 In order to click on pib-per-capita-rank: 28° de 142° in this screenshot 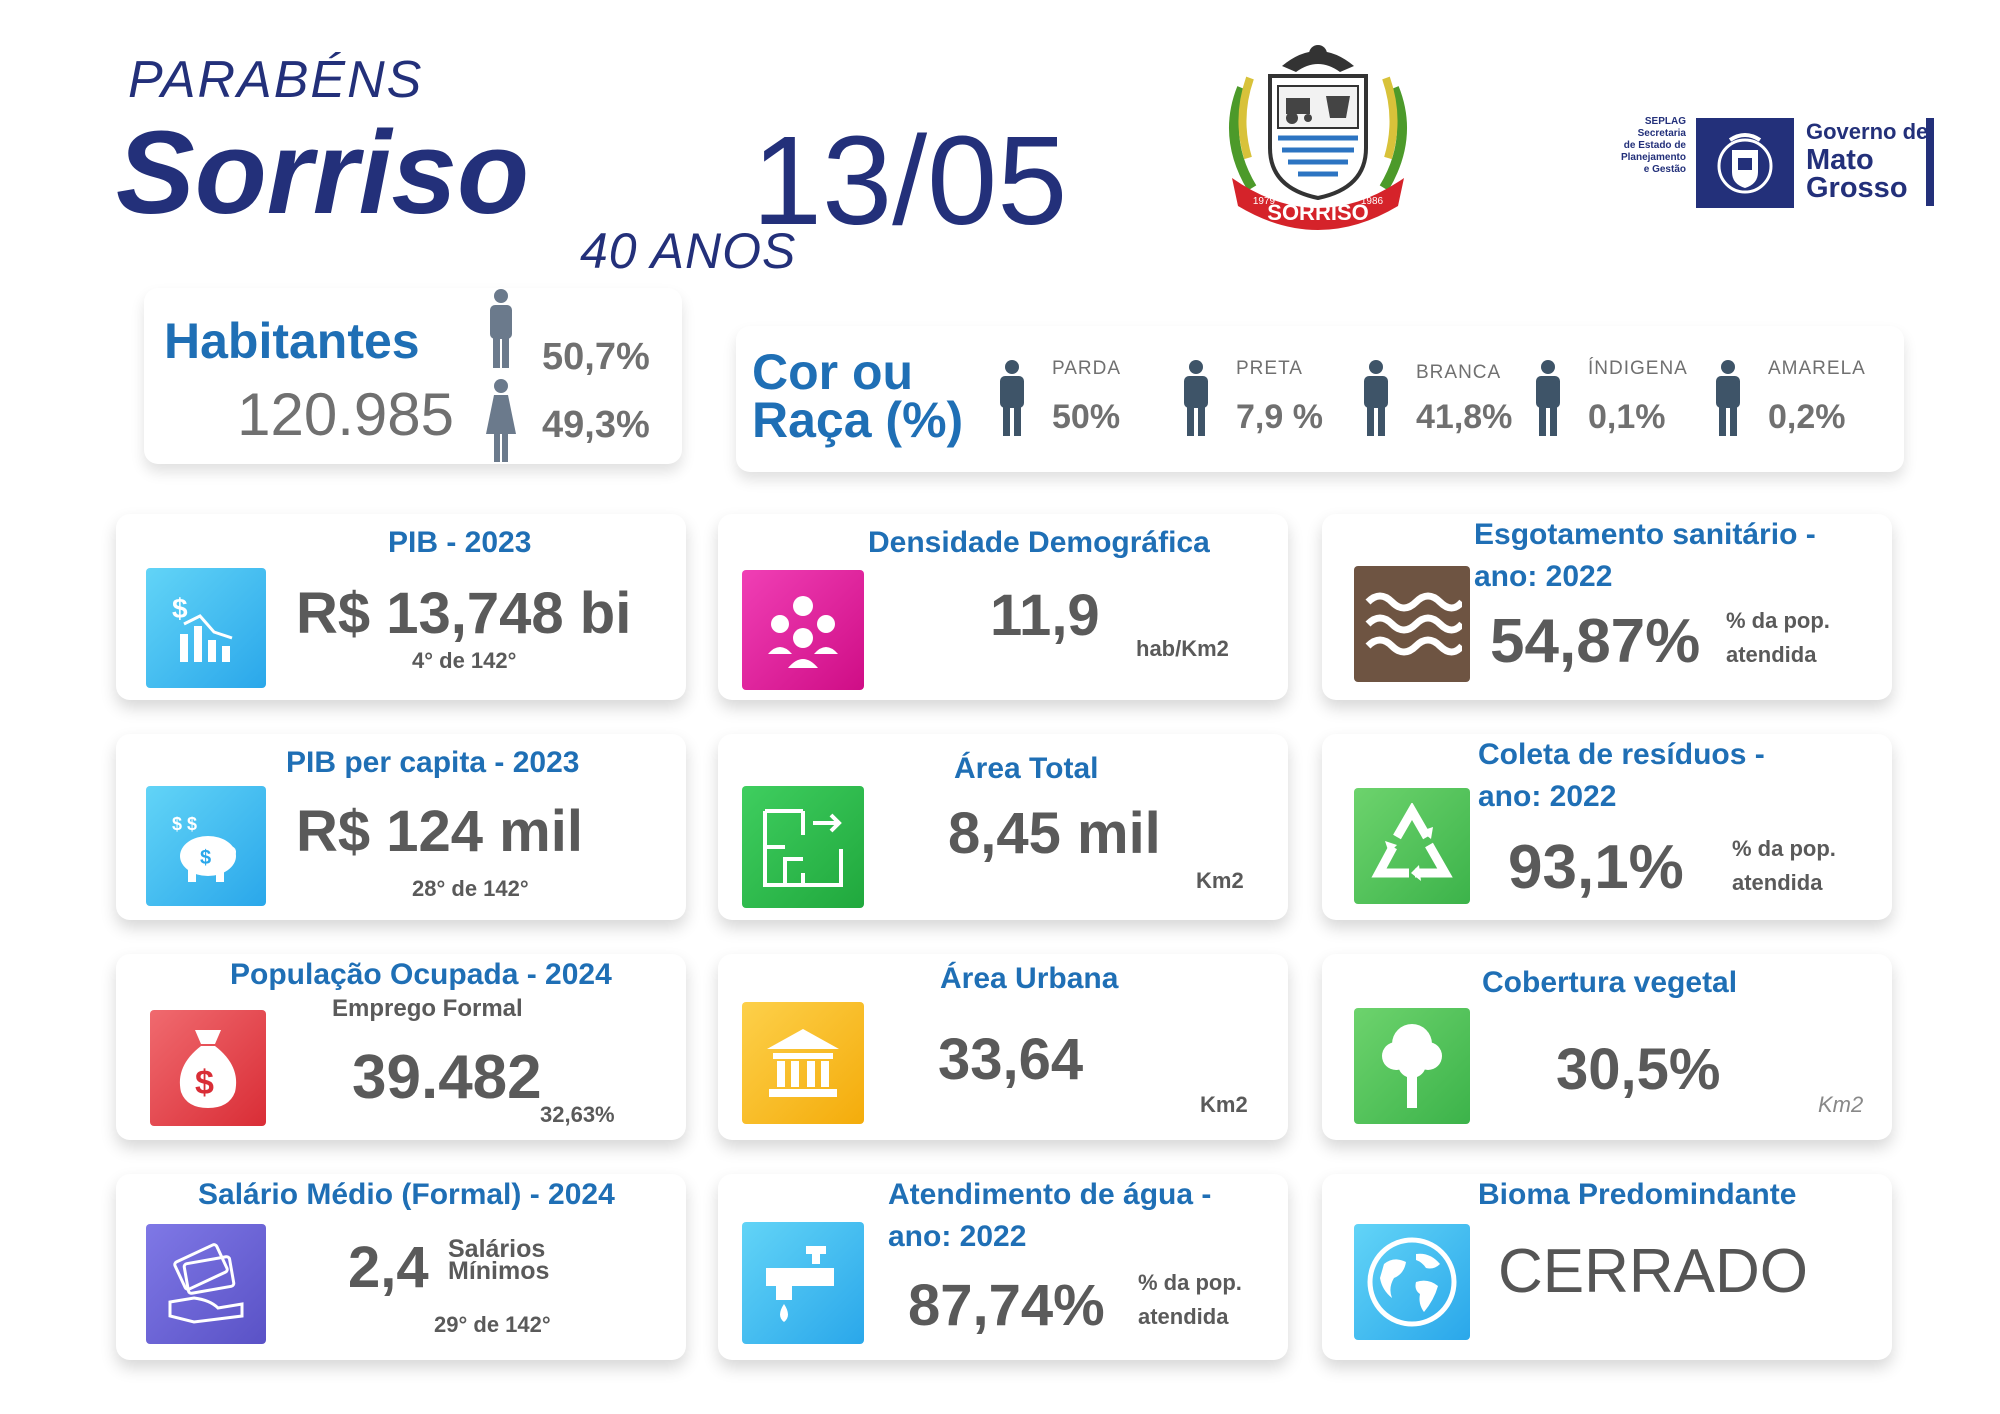, I will do `click(470, 888)`.